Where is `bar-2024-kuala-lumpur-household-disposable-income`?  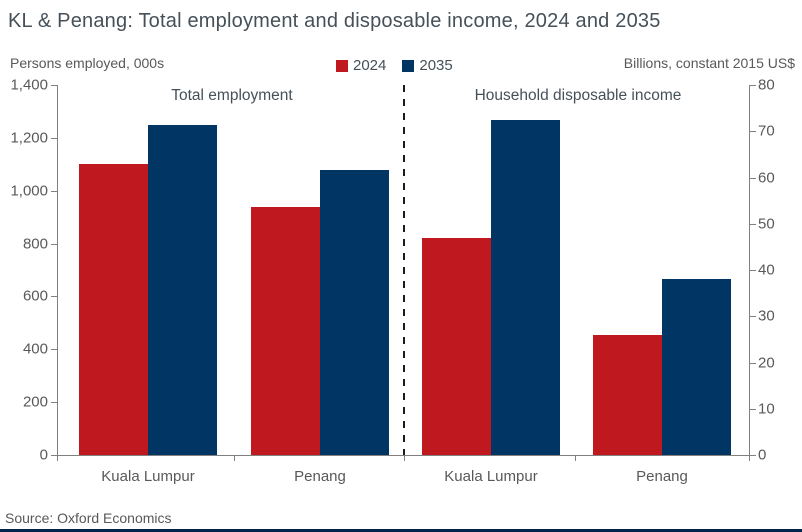 bar-2024-kuala-lumpur-household-disposable-income is located at coordinates (456, 346).